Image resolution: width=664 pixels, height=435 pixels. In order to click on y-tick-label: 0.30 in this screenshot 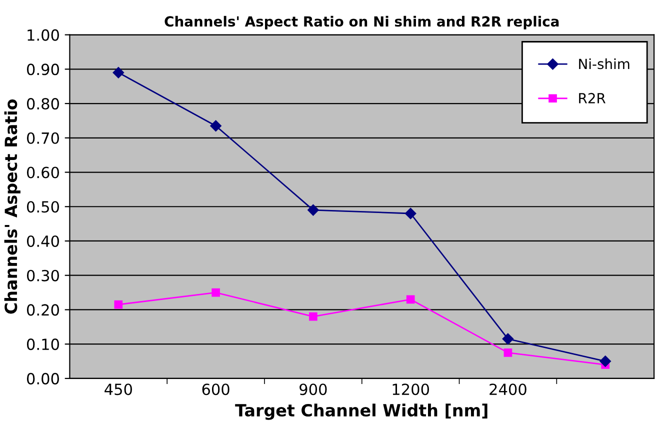, I will do `click(42, 276)`.